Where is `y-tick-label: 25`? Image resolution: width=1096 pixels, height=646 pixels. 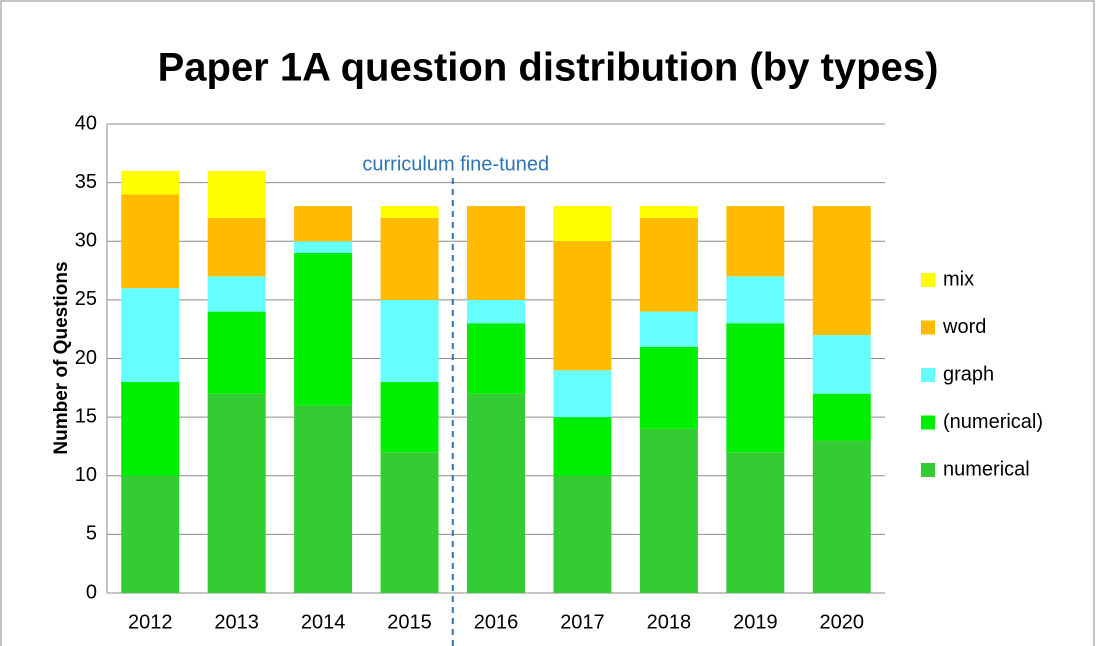 y-tick-label: 25 is located at coordinates (86, 299).